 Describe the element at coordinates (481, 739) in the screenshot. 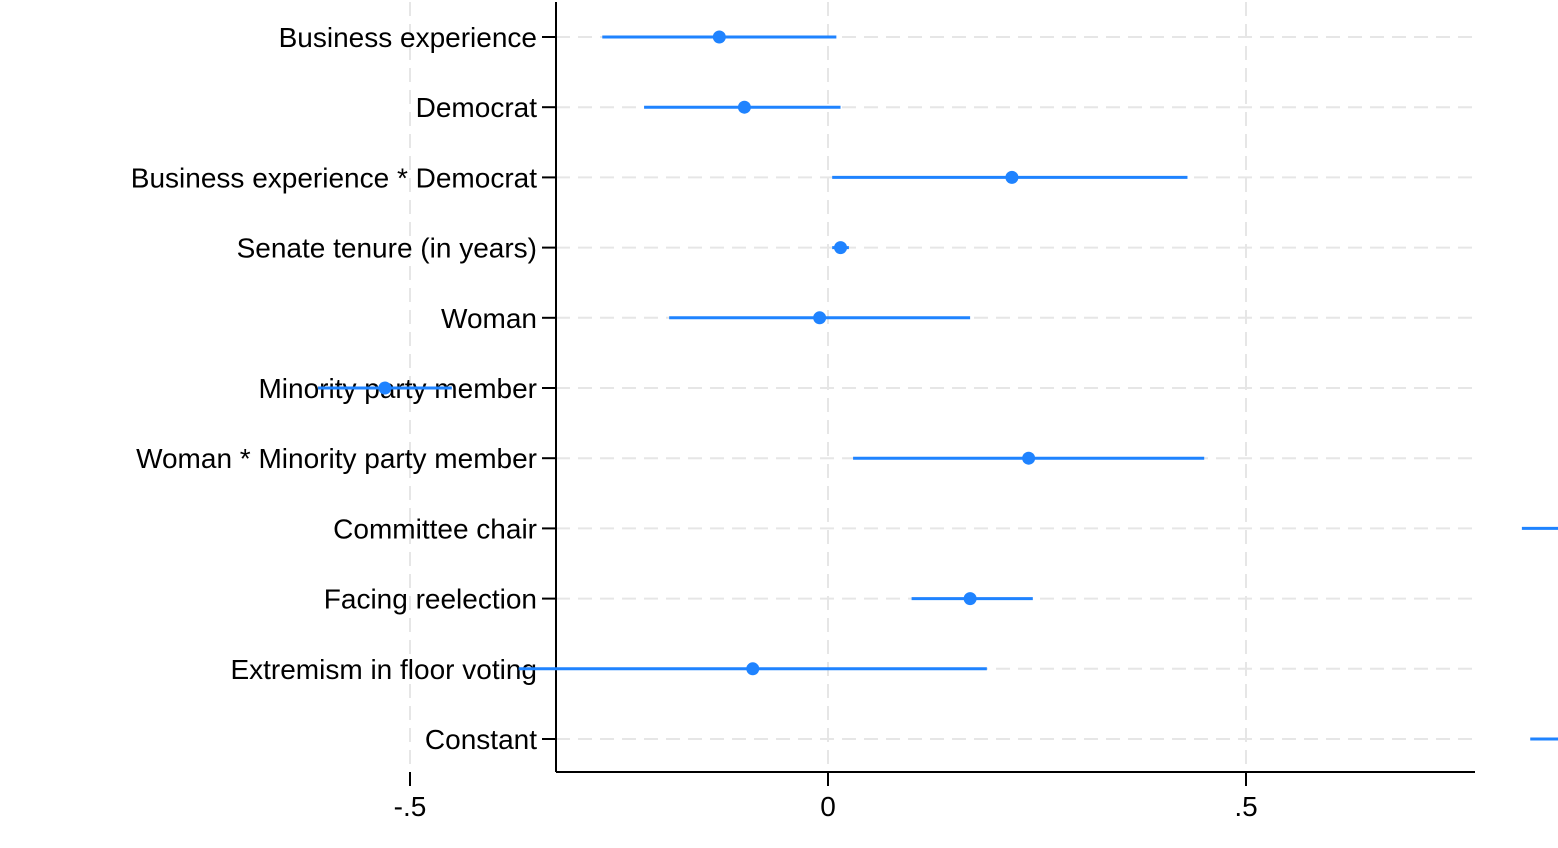

I see `y-tick-label: Constant` at that location.